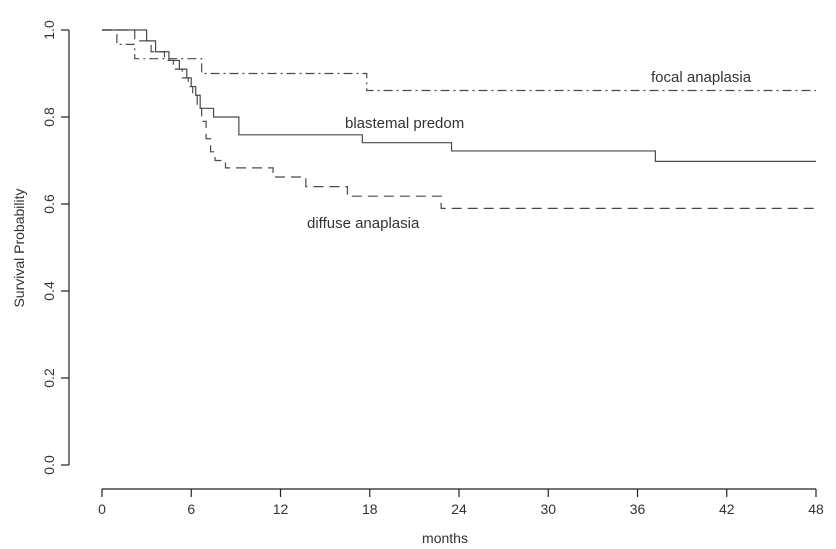  What do you see at coordinates (445, 538) in the screenshot?
I see `x-axis-title: months` at bounding box center [445, 538].